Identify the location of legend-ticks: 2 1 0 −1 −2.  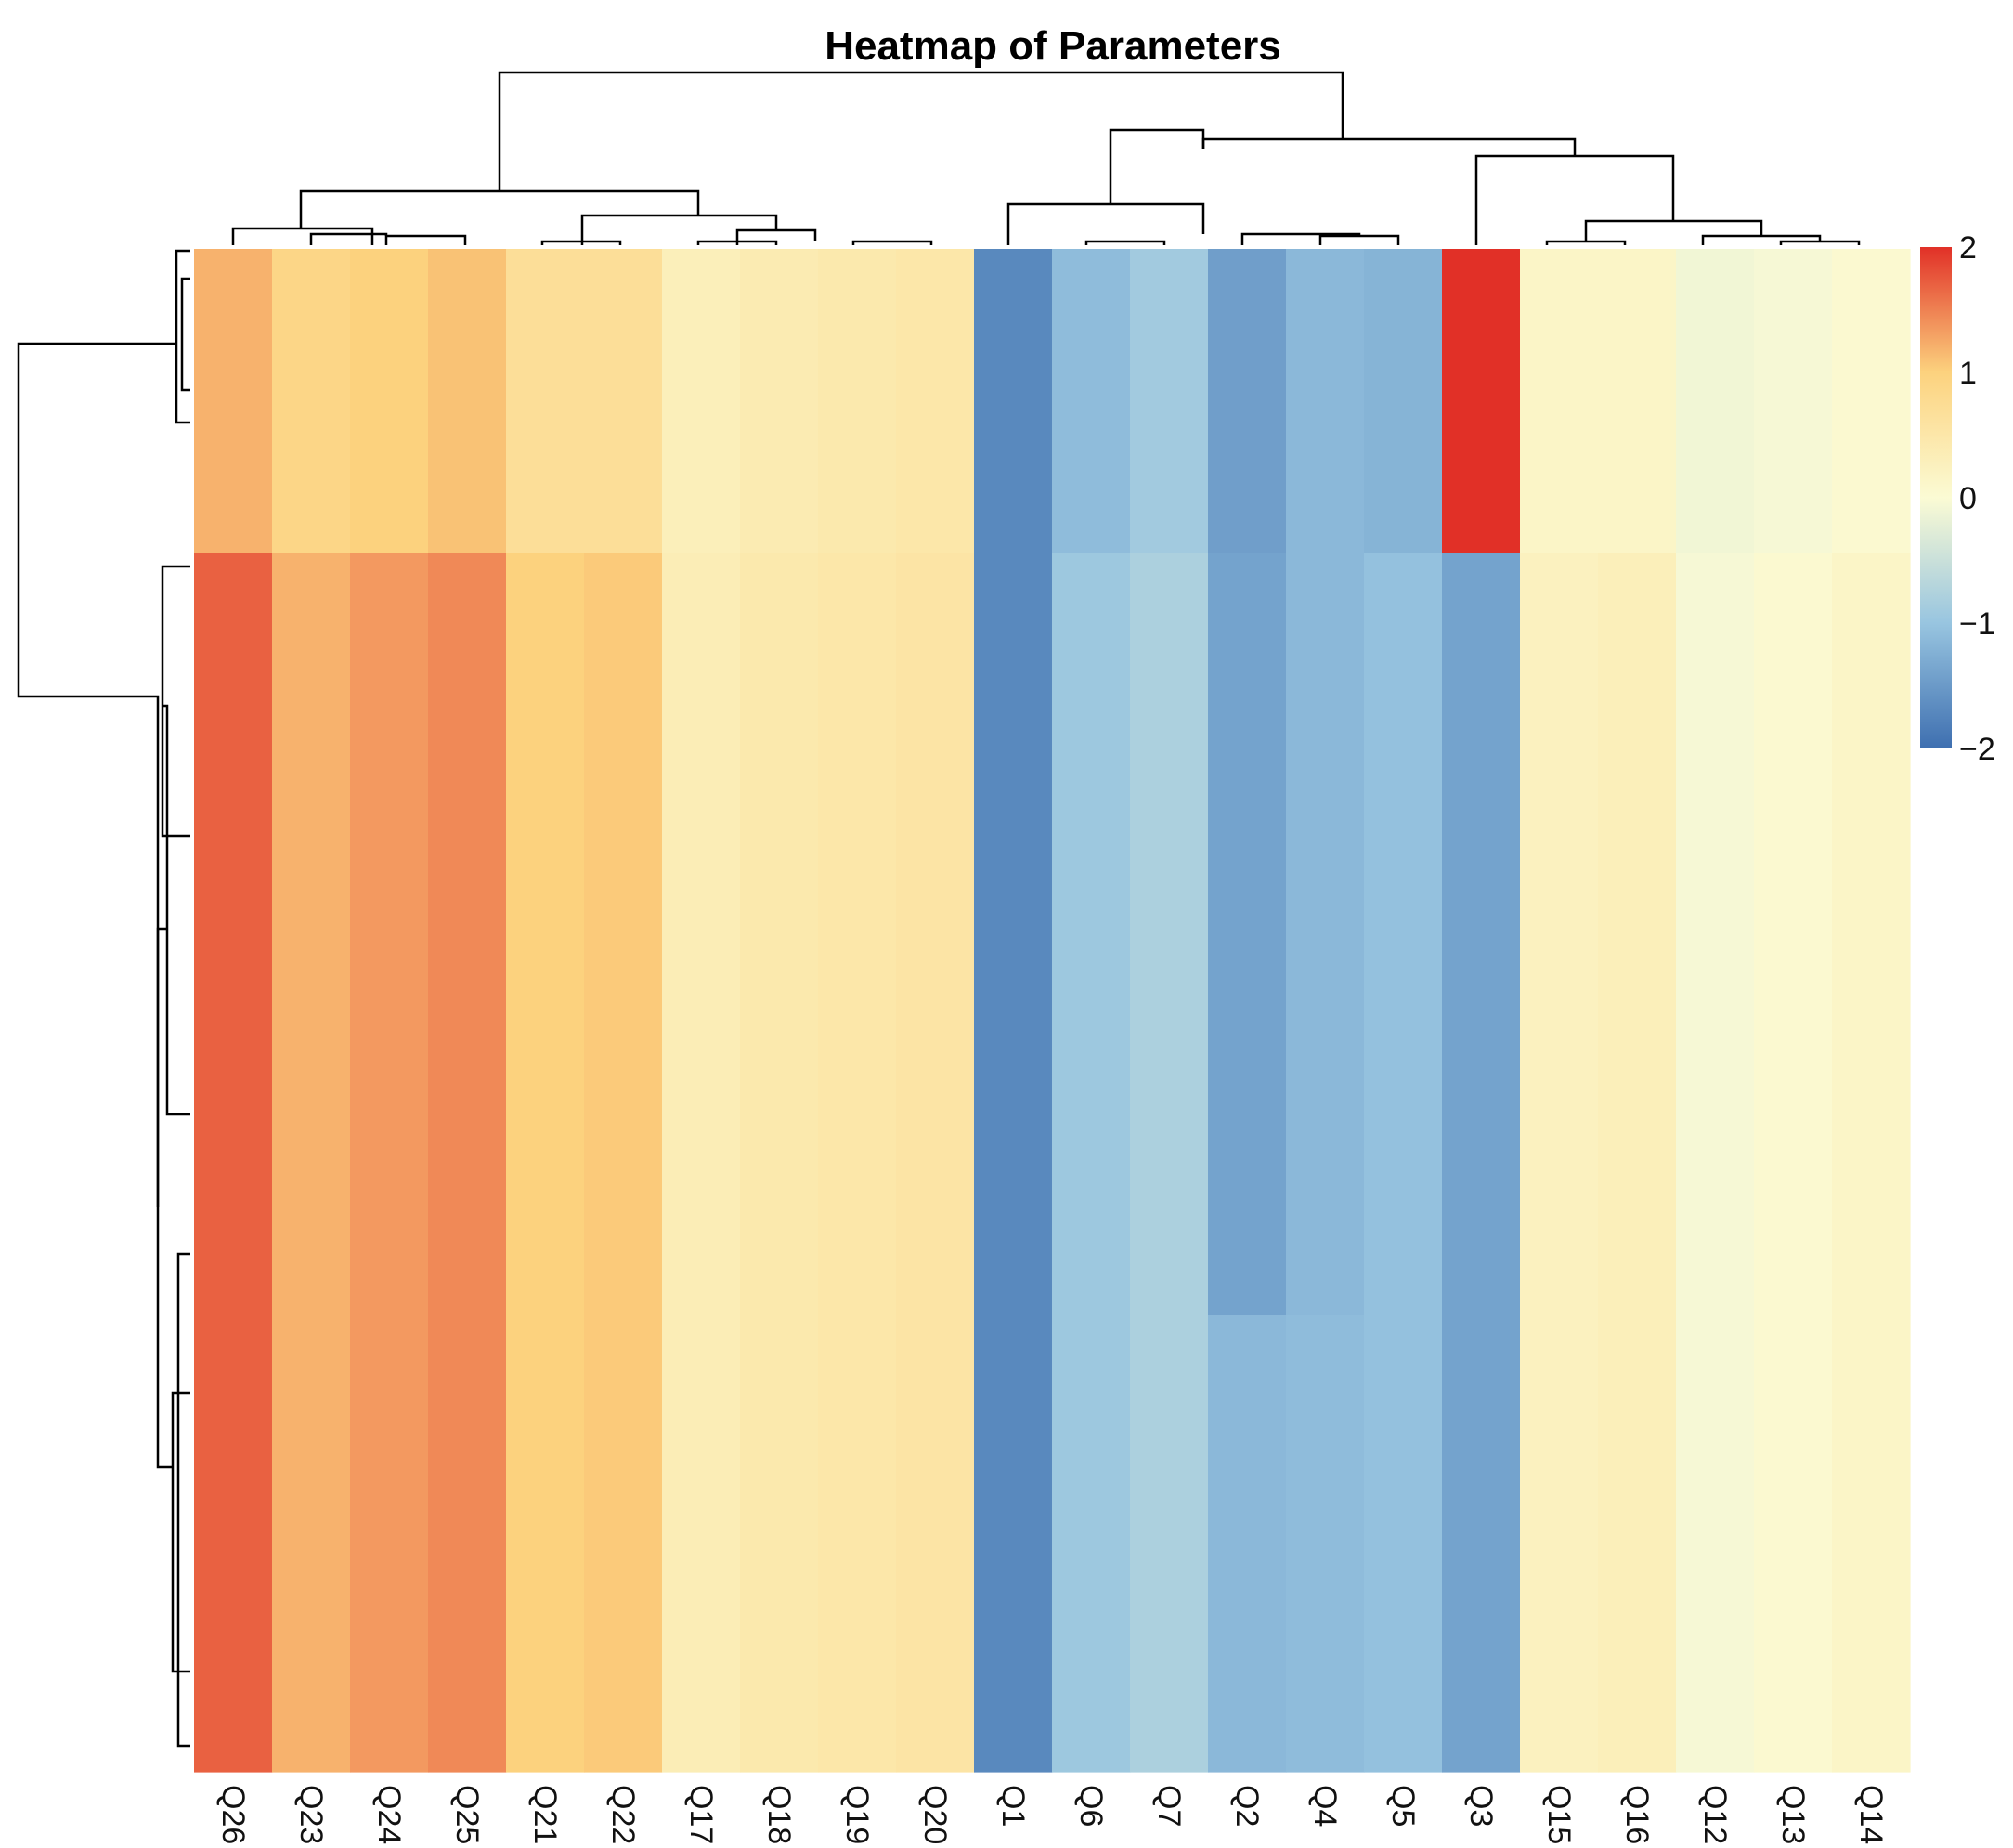
(1977, 499).